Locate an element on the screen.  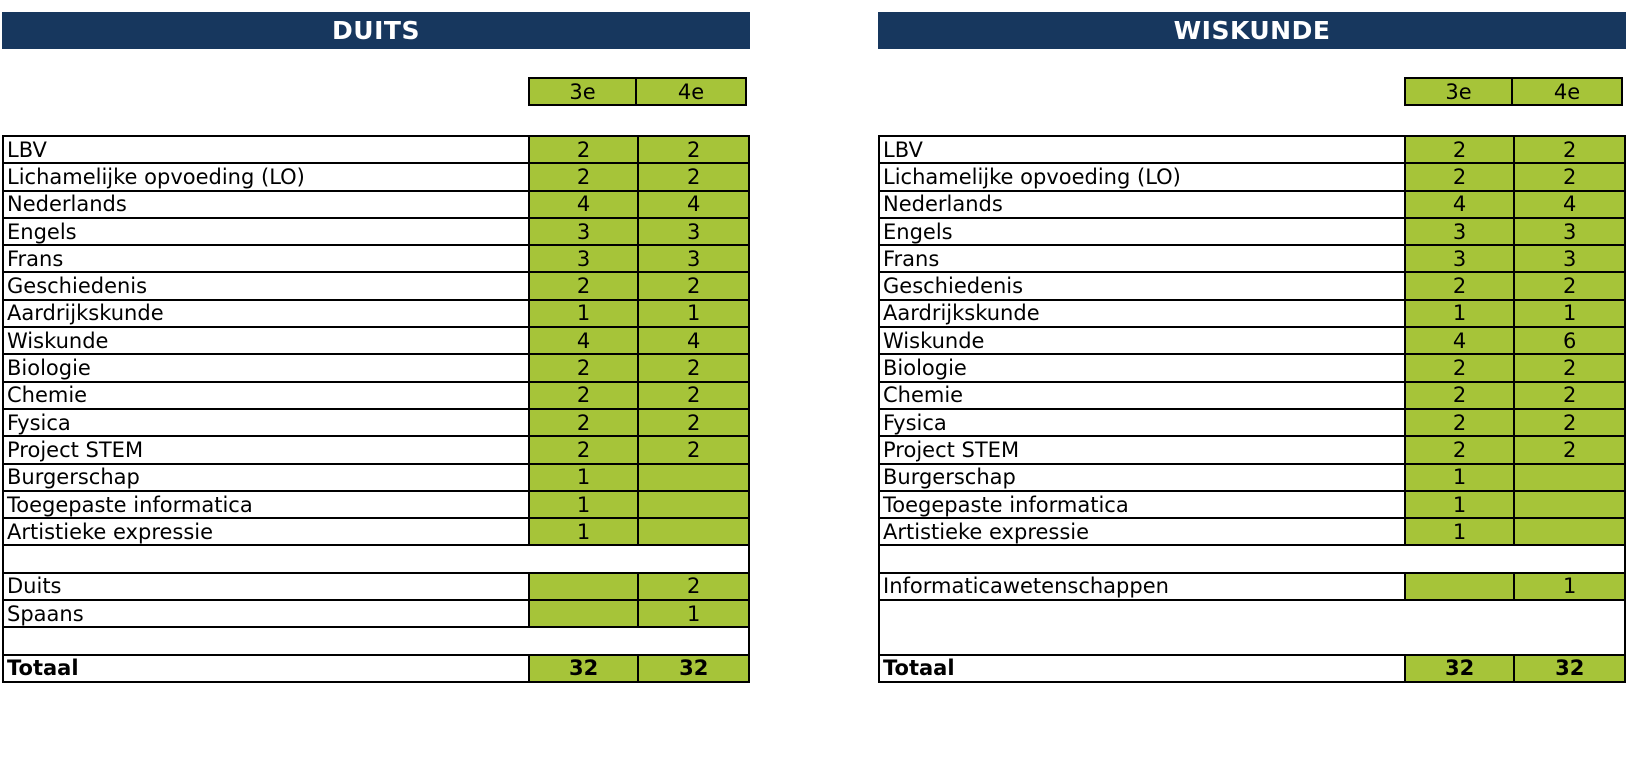
table-row: Nederlands 4 4 is located at coordinates (1252, 204).